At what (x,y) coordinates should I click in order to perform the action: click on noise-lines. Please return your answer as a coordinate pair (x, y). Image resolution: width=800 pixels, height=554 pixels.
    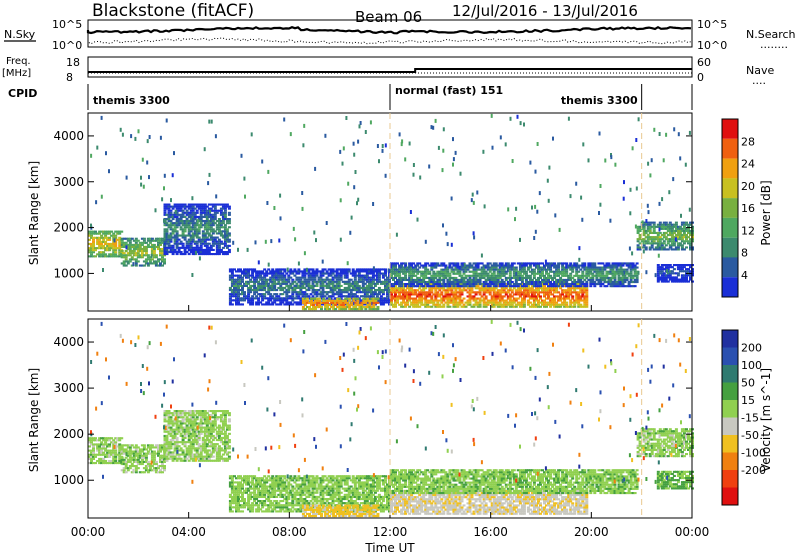
    Looking at the image, I should click on (389, 35).